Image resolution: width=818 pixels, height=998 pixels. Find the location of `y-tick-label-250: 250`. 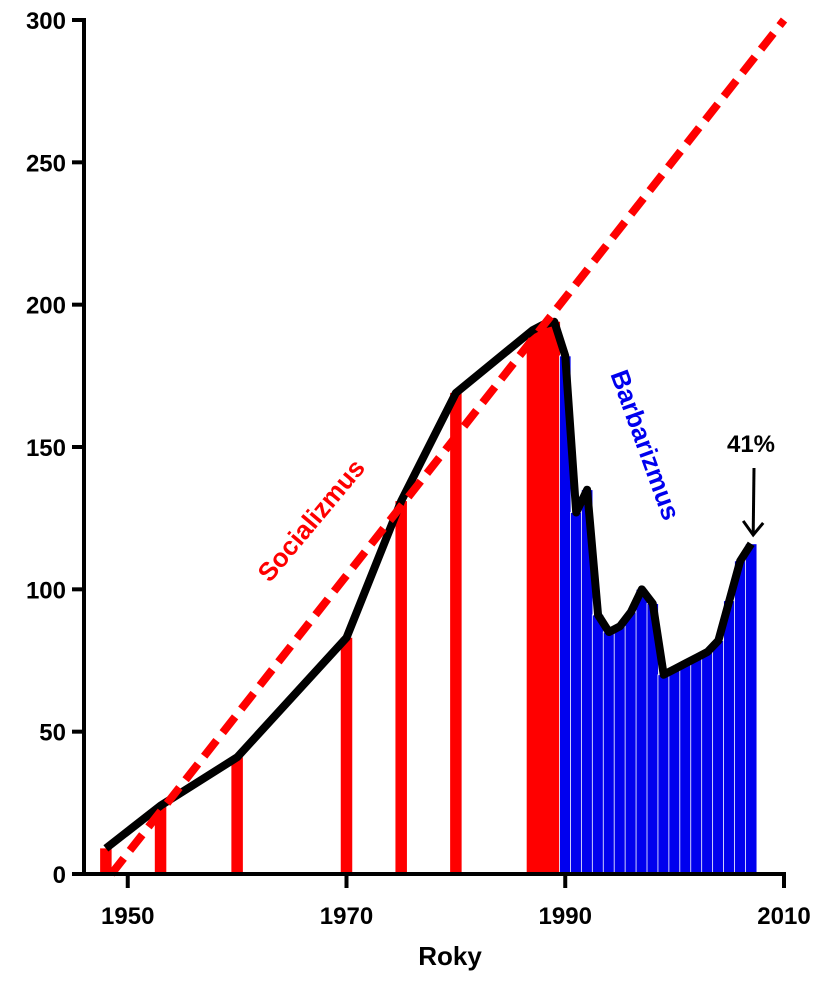

y-tick-label-250: 250 is located at coordinates (46, 163).